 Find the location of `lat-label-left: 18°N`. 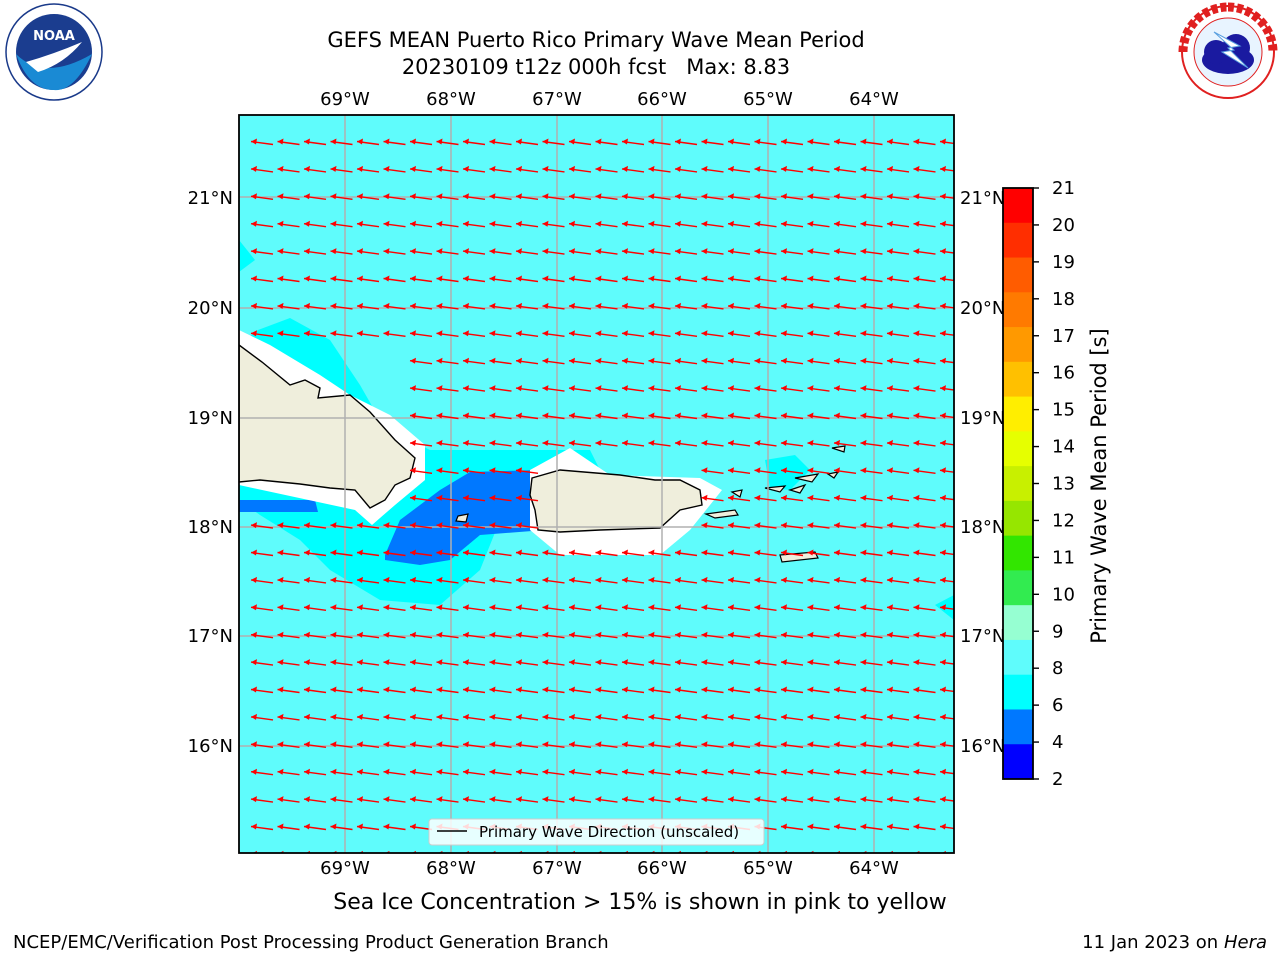

lat-label-left: 18°N is located at coordinates (210, 527).